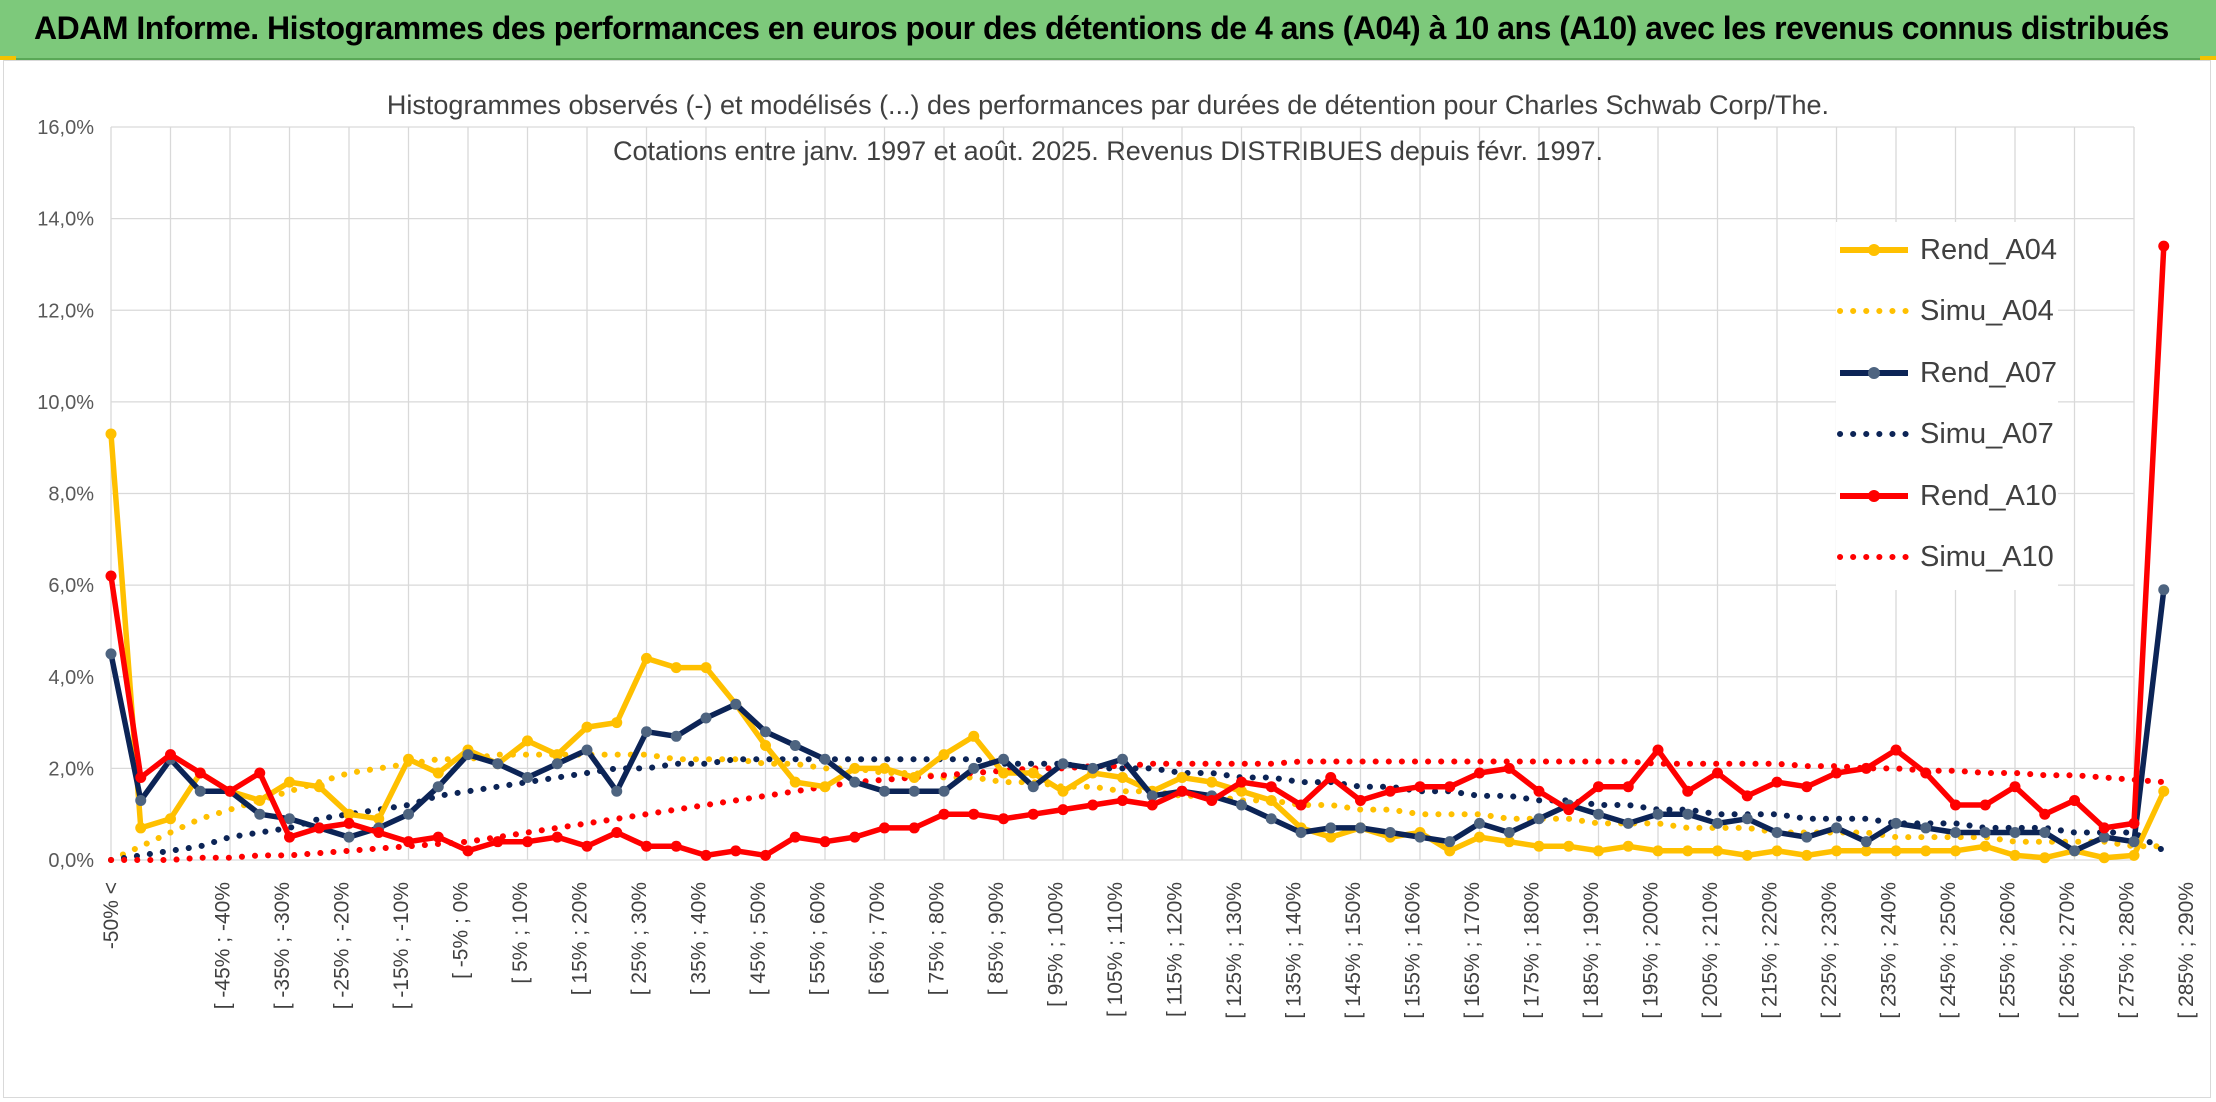 Image resolution: width=2216 pixels, height=1102 pixels. I want to click on y-tick-label: 16,0%, so click(65, 128).